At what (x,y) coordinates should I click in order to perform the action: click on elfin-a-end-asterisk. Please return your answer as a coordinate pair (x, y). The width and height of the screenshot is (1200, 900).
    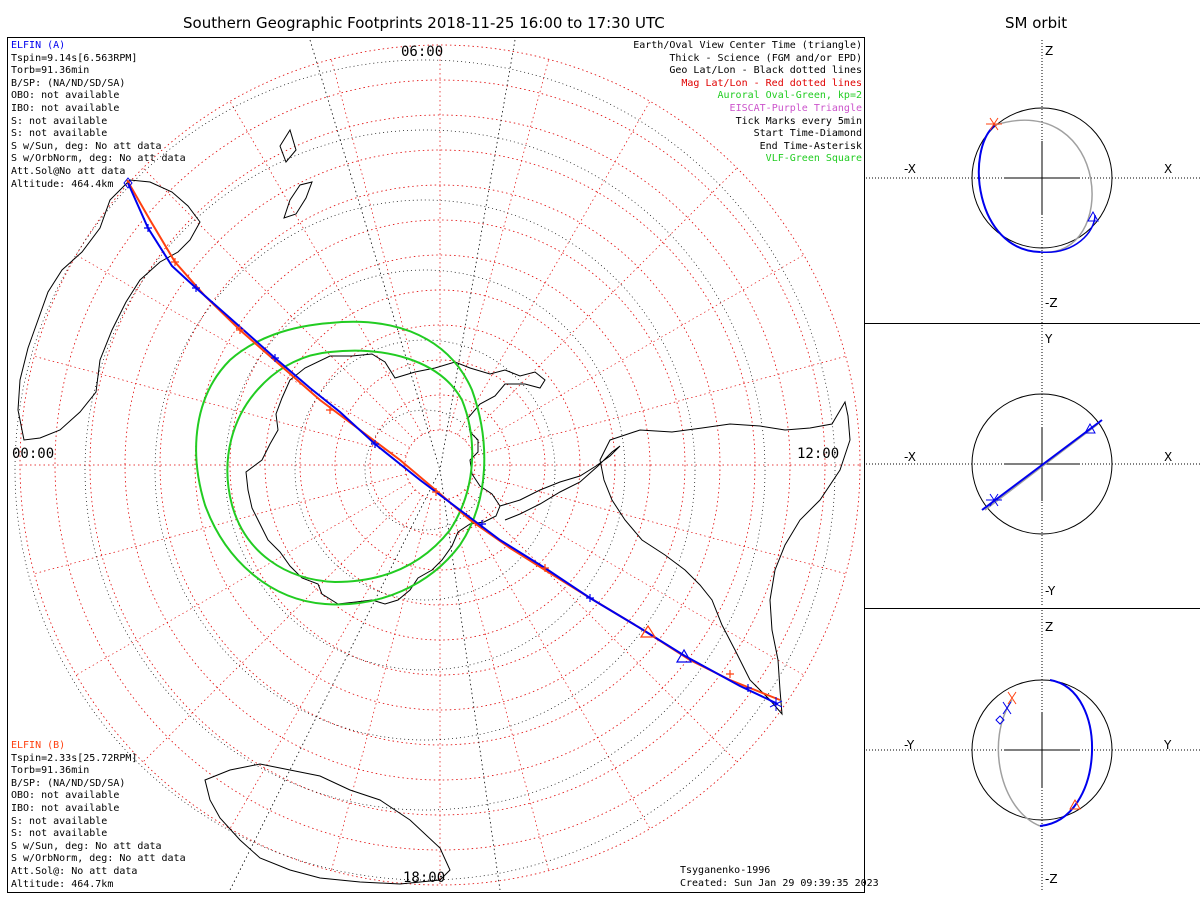
    Looking at the image, I should click on (776, 704).